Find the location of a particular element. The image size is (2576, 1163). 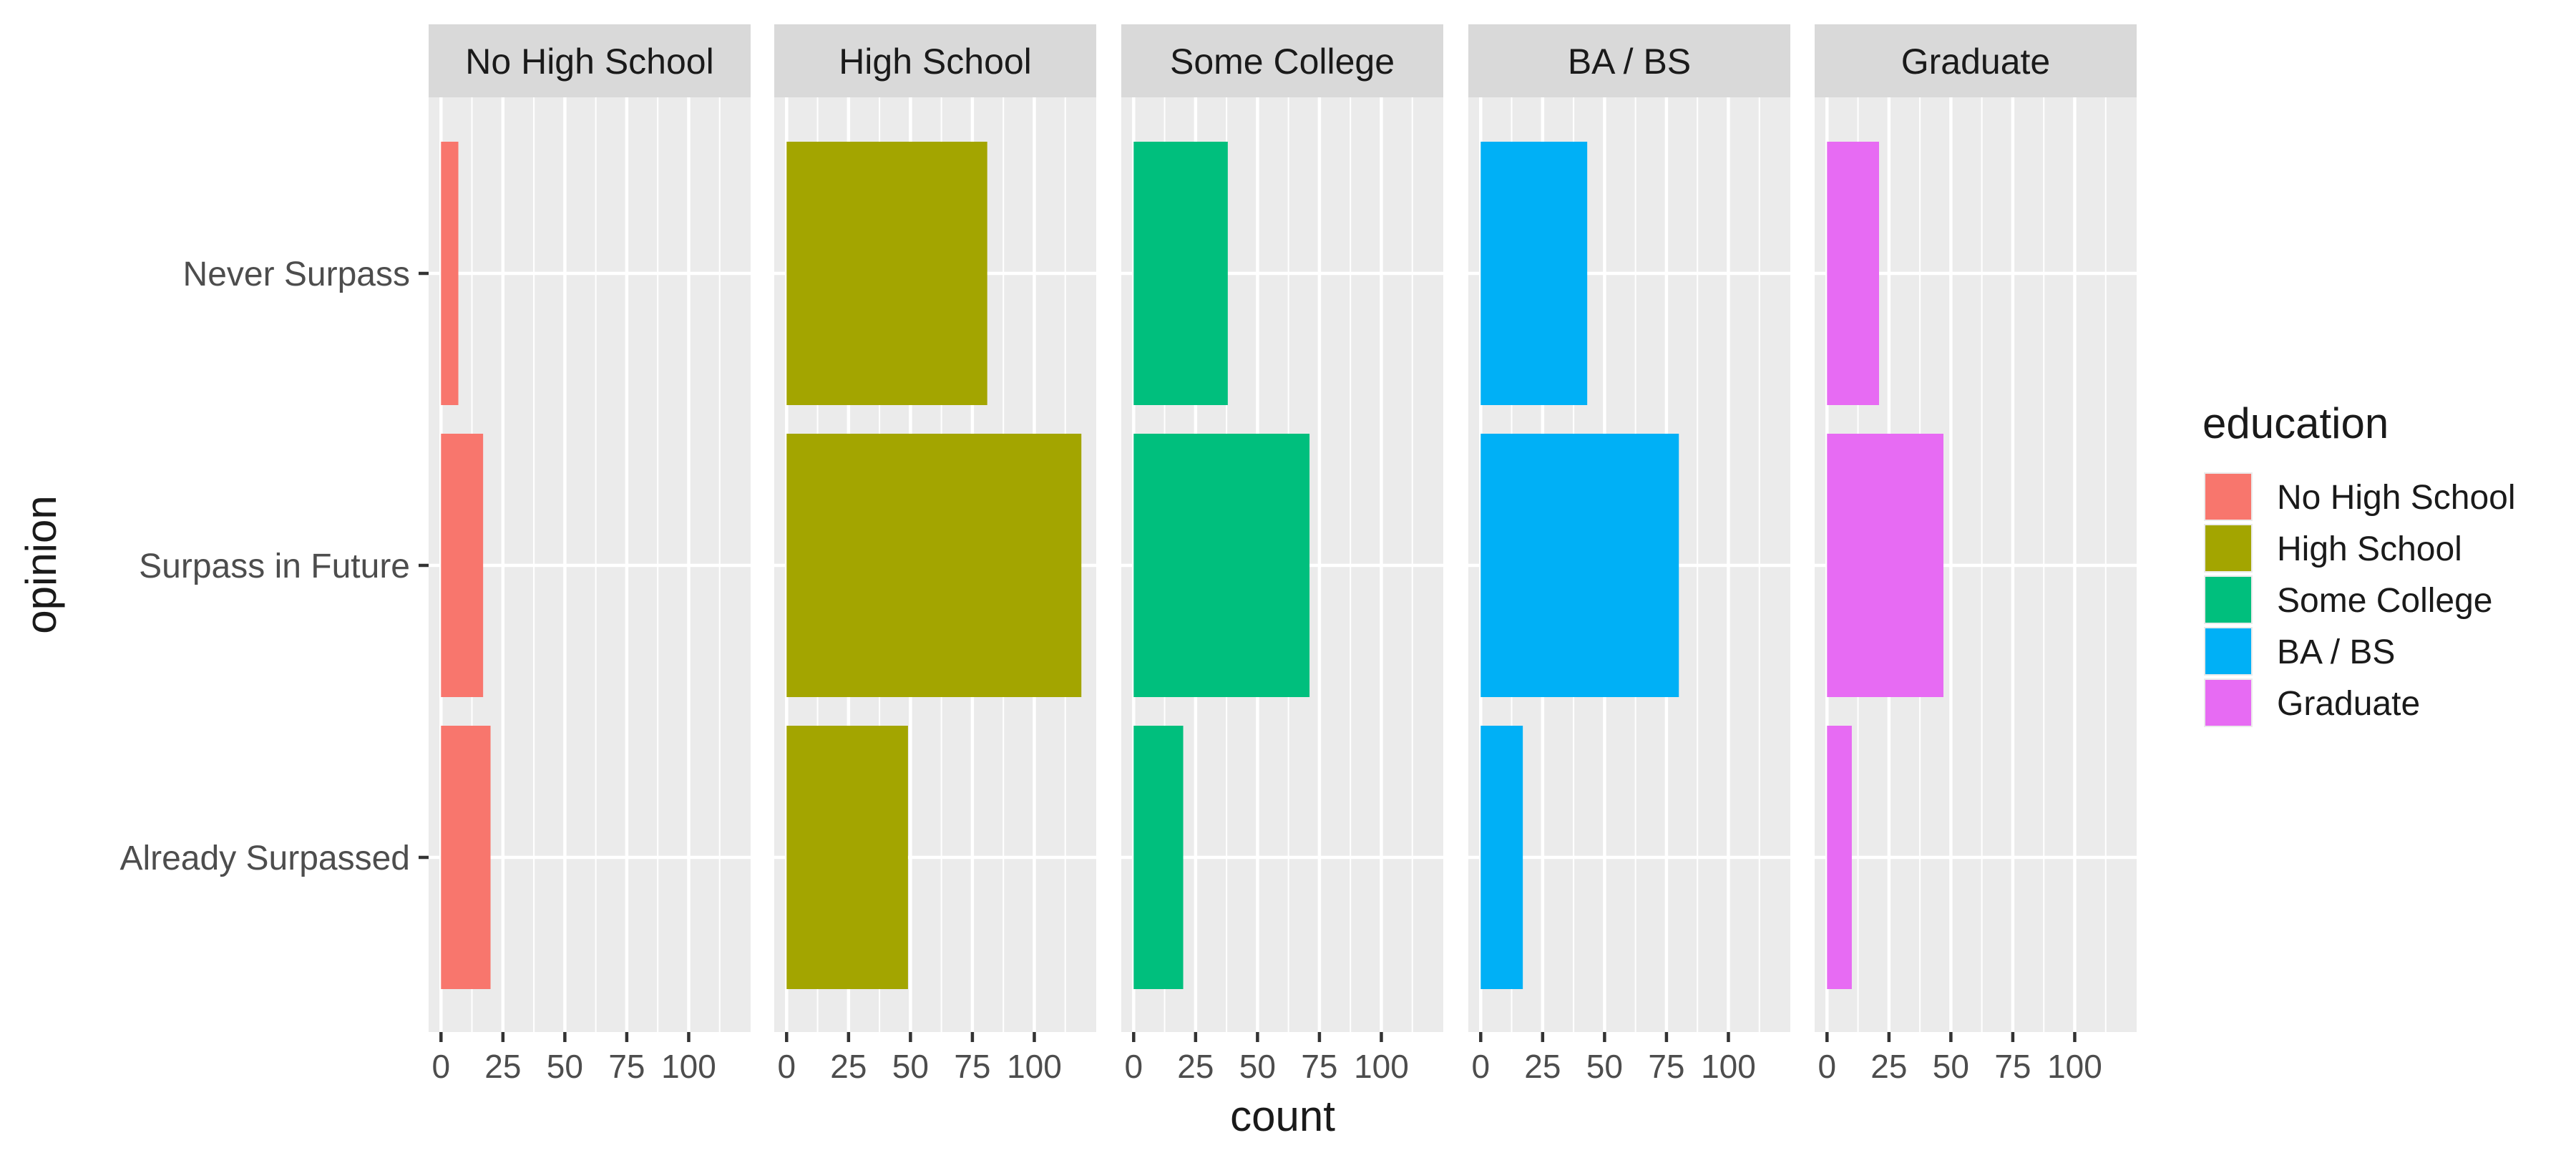

y-tick-label: Never Surpass is located at coordinates (296, 275).